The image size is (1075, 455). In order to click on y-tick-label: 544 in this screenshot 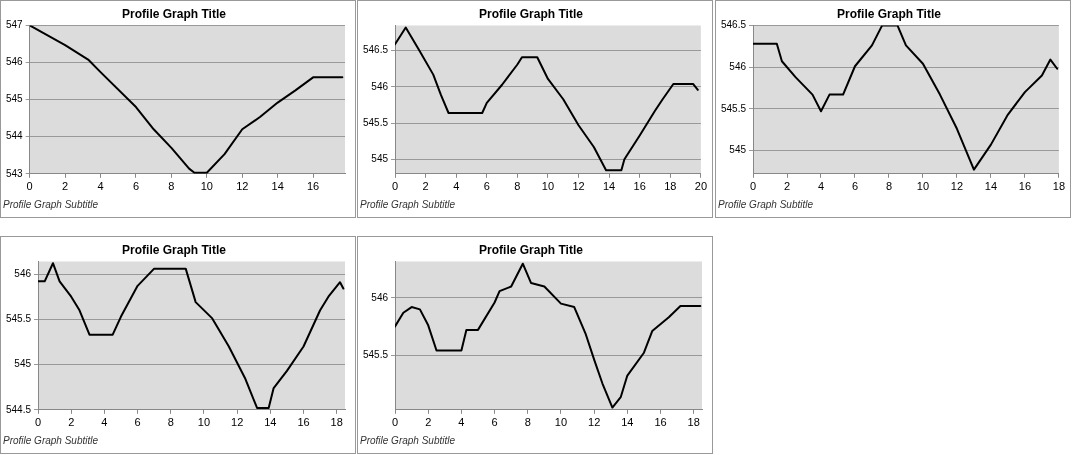, I will do `click(15, 136)`.